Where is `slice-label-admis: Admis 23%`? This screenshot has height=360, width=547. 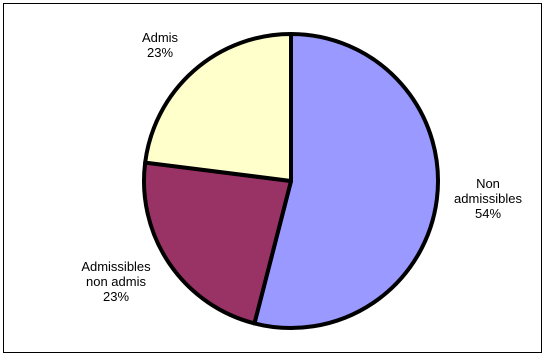
slice-label-admis: Admis 23% is located at coordinates (160, 45).